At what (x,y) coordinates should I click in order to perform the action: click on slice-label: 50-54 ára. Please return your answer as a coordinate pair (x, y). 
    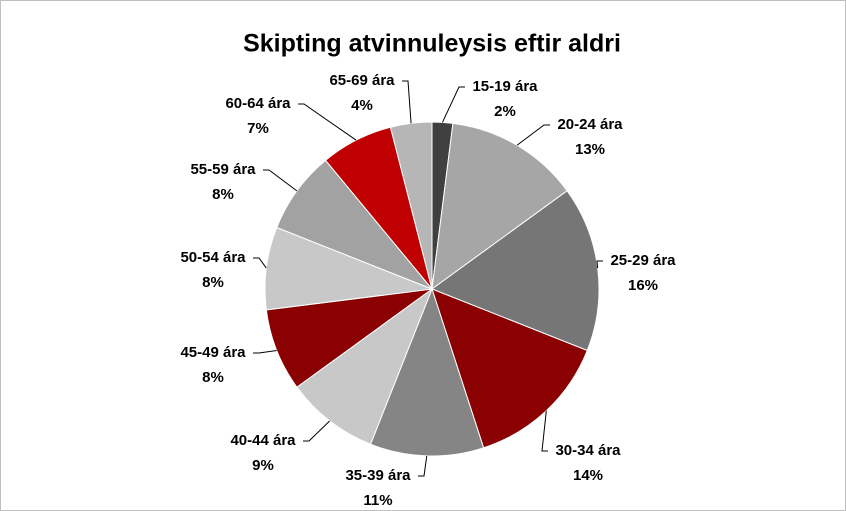
    Looking at the image, I should click on (213, 257).